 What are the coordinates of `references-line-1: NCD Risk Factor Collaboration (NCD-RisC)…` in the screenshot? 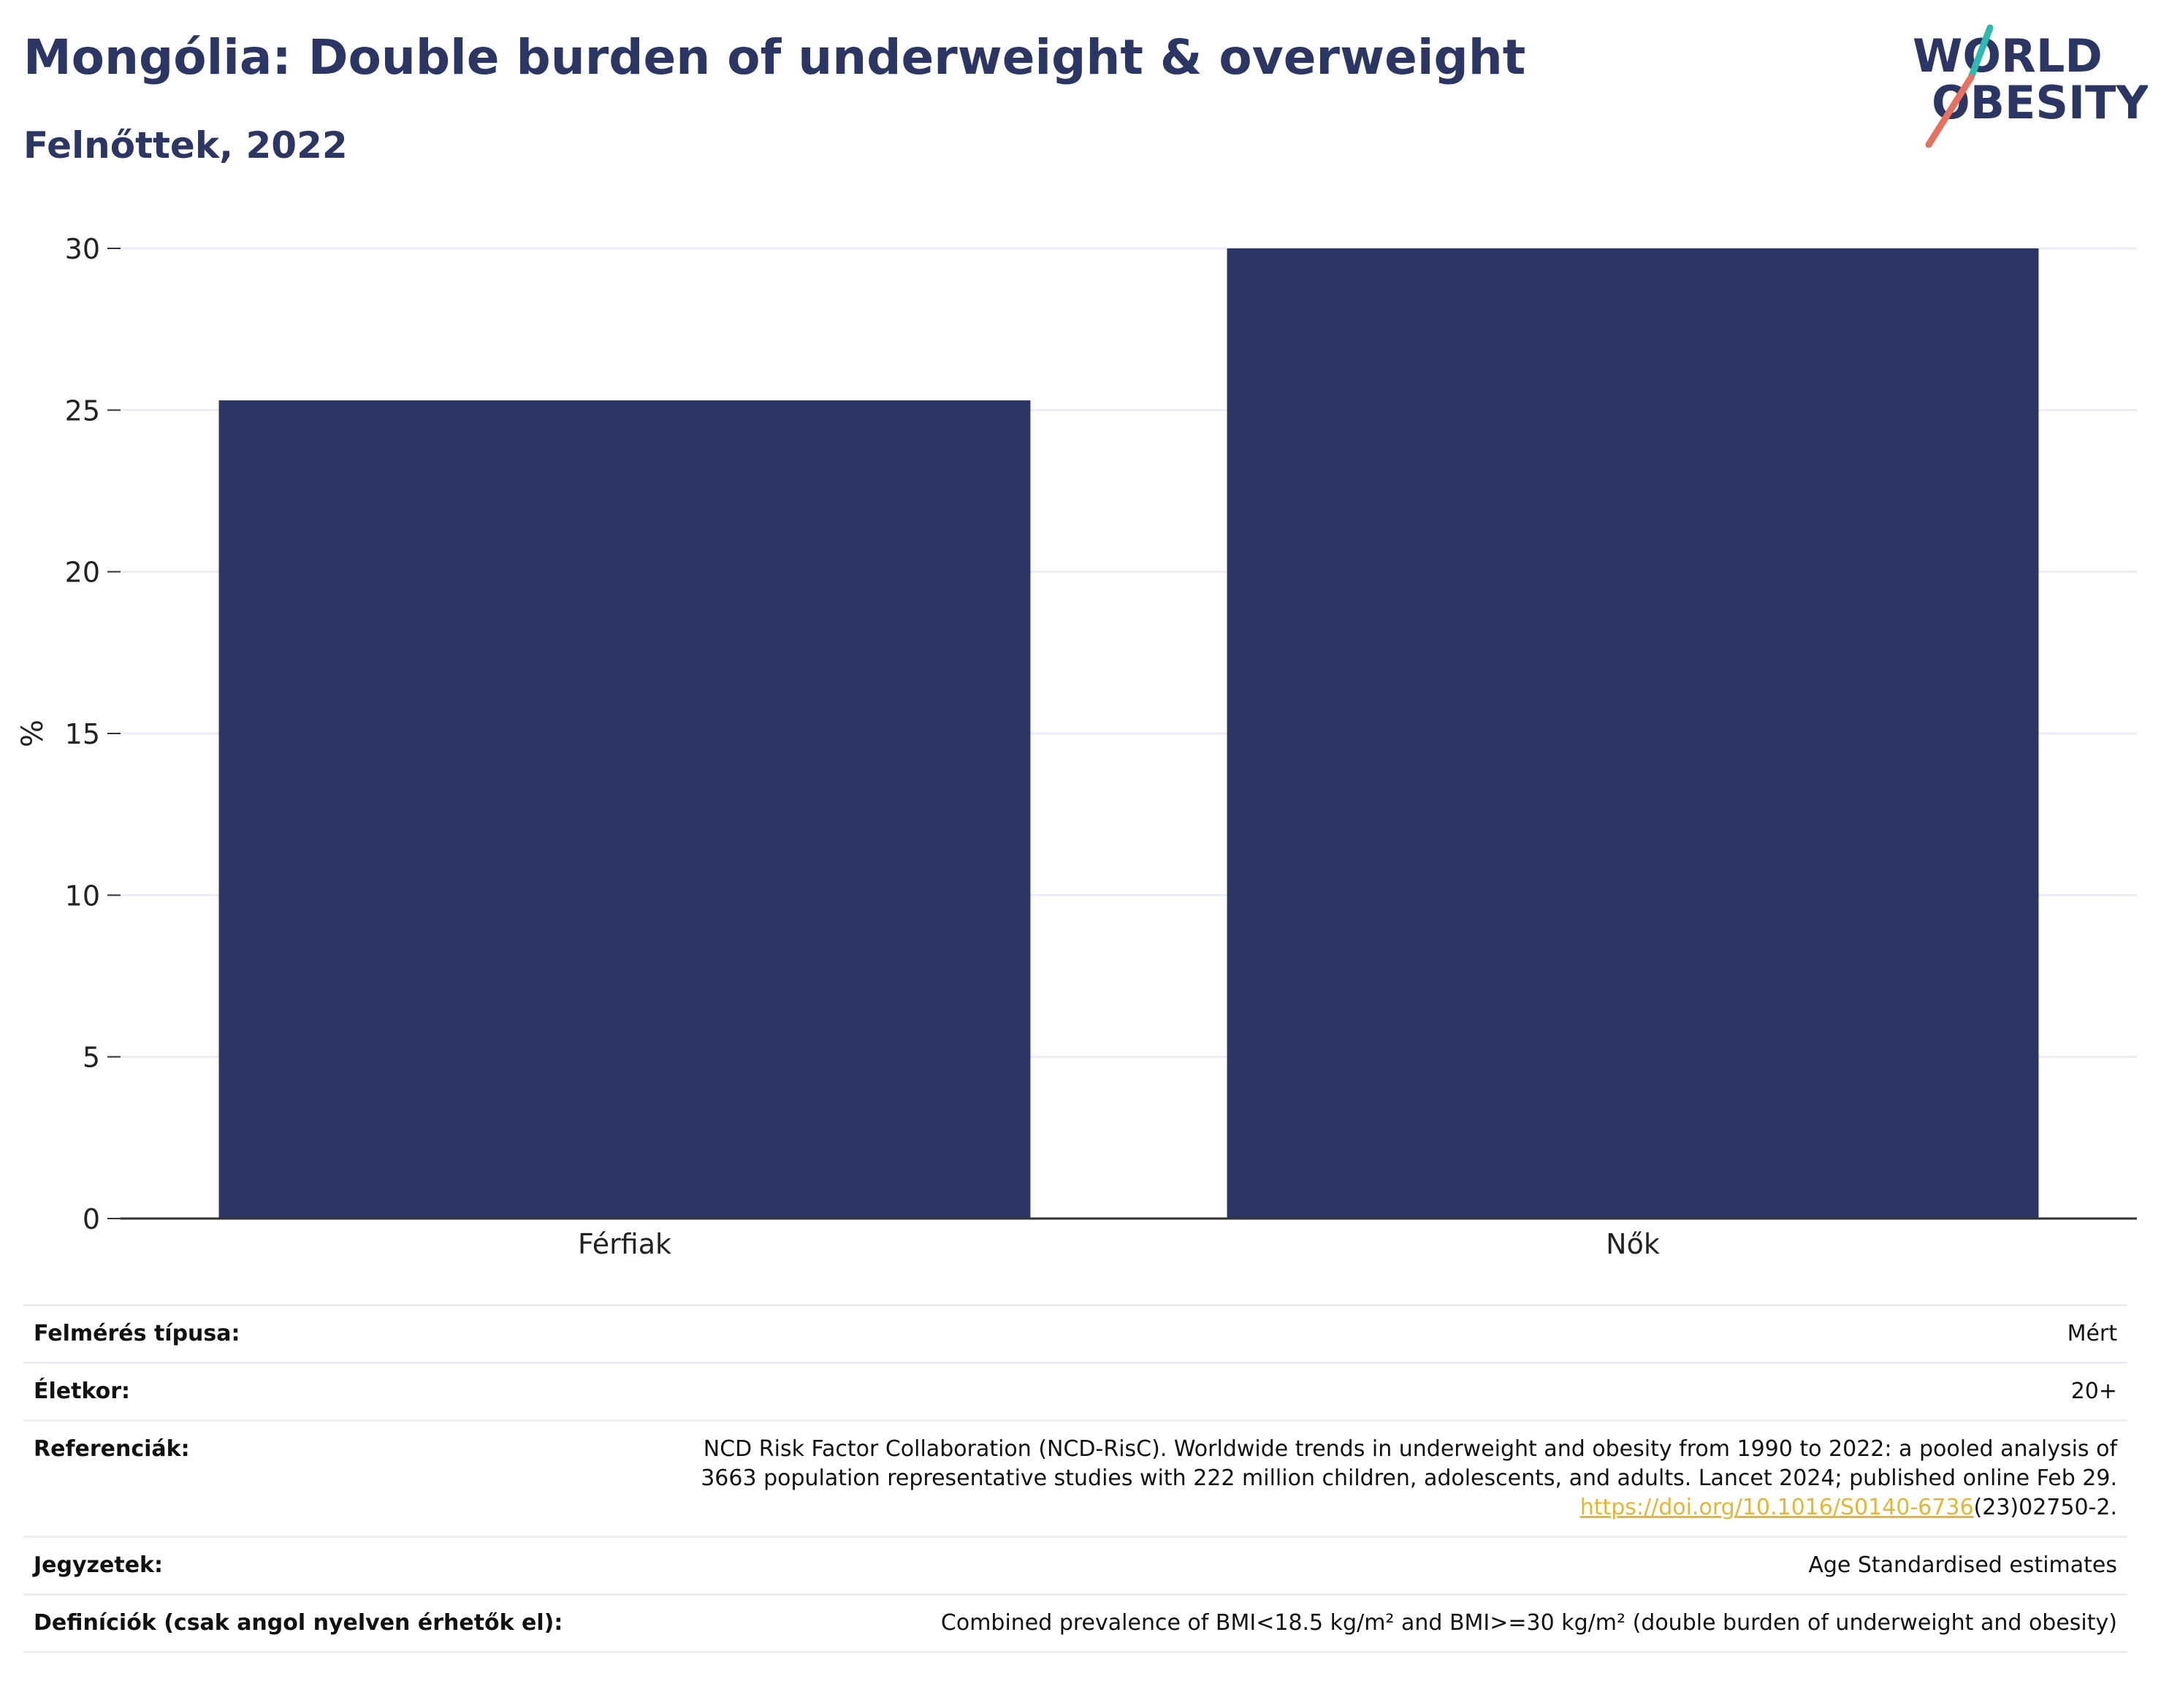 It's located at (1410, 1449).